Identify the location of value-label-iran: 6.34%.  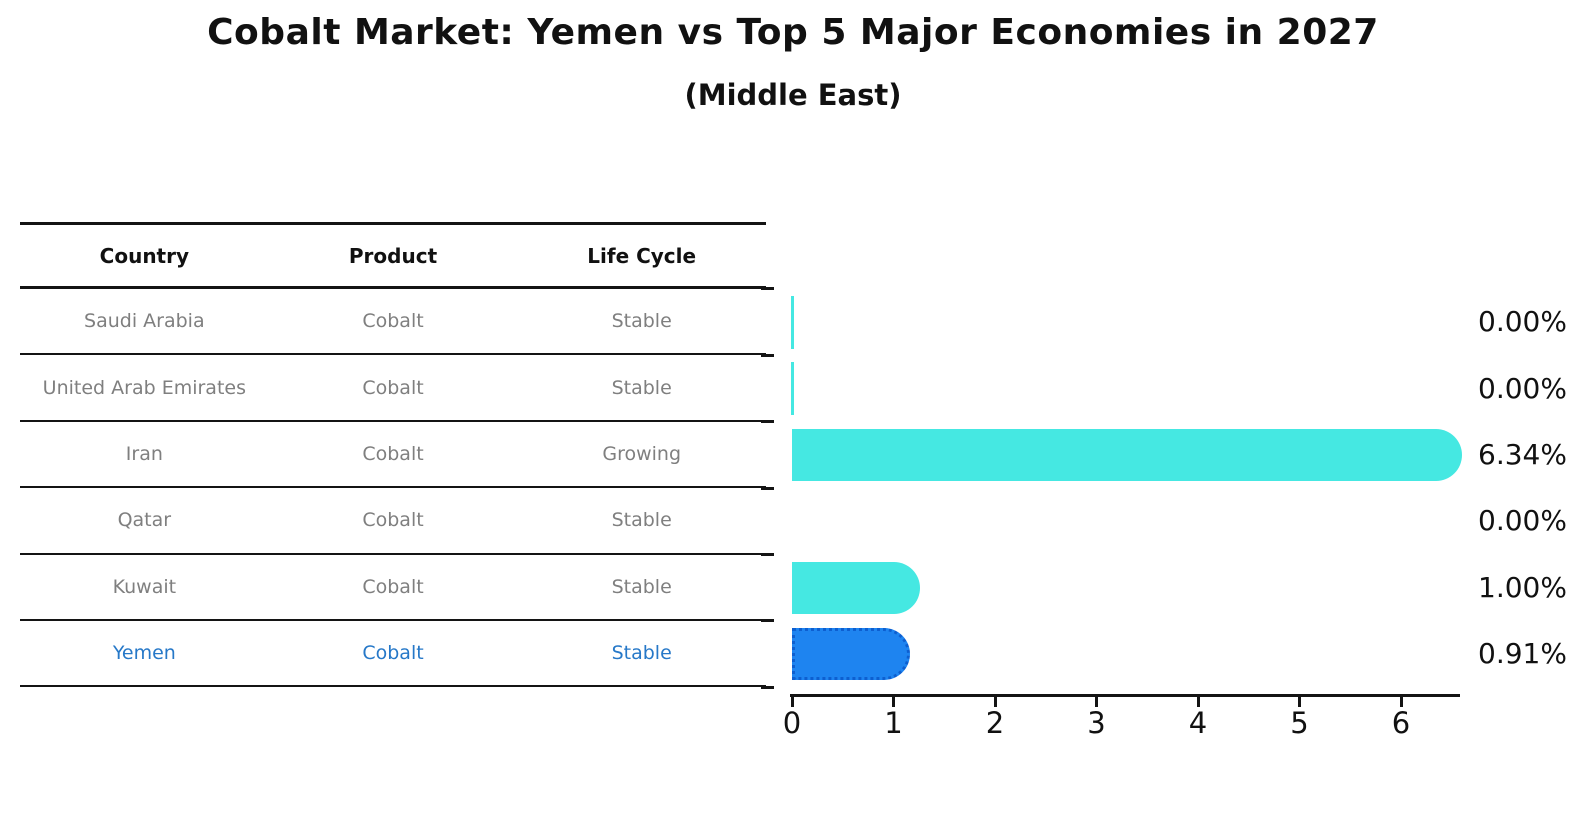
(1522, 454).